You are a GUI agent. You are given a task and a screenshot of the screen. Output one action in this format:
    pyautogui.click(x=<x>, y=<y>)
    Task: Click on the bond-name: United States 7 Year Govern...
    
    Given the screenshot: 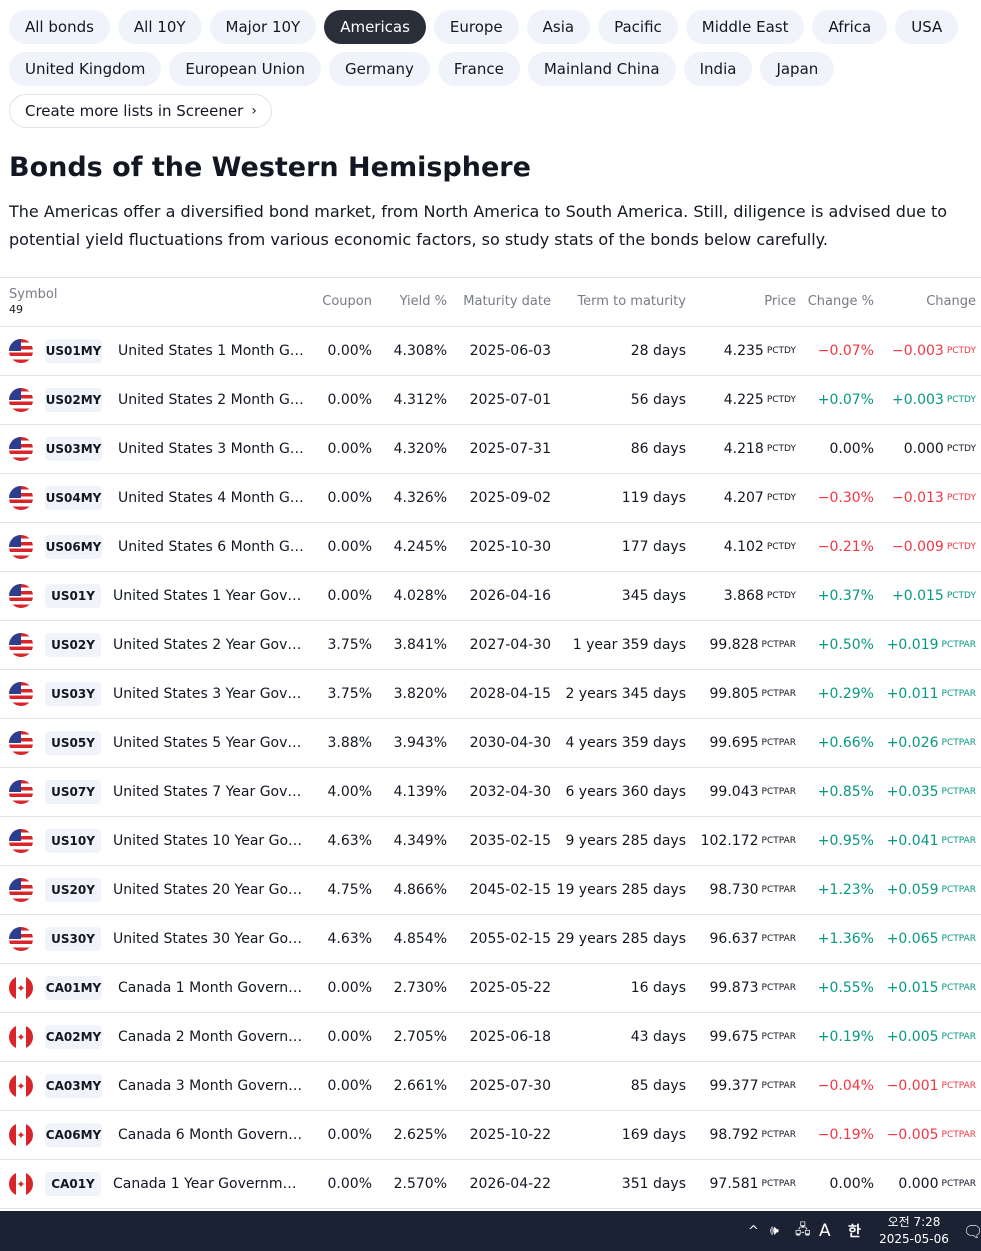 What is the action you would take?
    pyautogui.click(x=208, y=792)
    